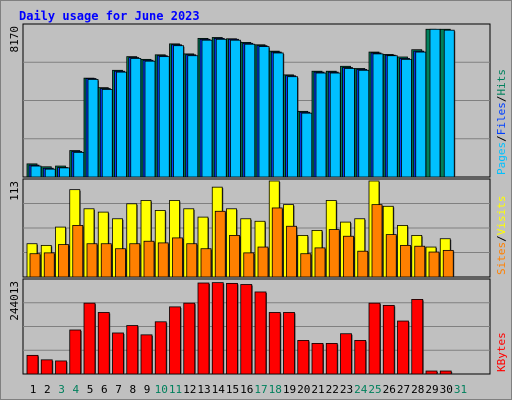 The height and width of the screenshot is (400, 512). I want to click on x-tick-day-23: 23, so click(346, 389).